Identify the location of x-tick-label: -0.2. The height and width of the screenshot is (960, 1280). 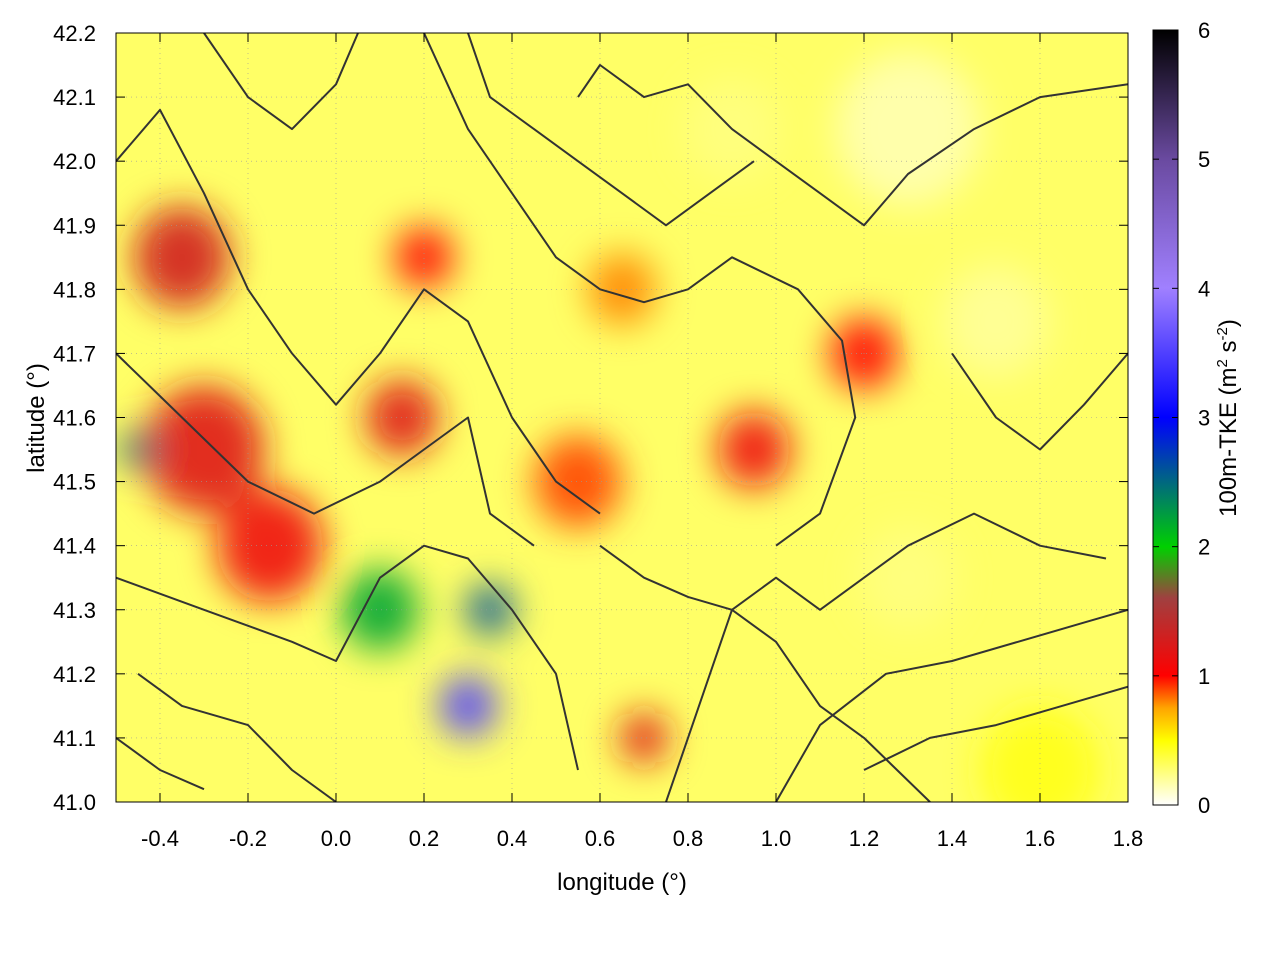
(248, 838).